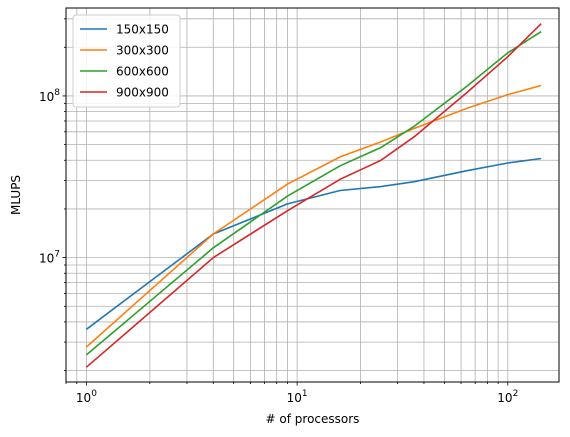 The height and width of the screenshot is (437, 570). I want to click on x-tick-label: 10¹, so click(297, 397).